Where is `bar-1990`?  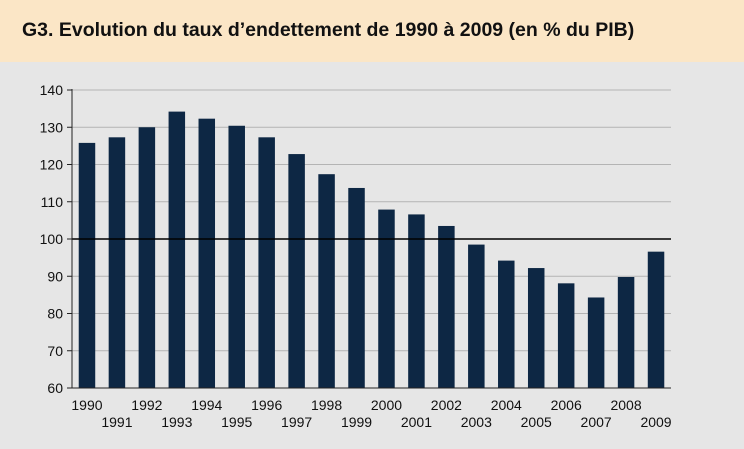 bar-1990 is located at coordinates (87, 265).